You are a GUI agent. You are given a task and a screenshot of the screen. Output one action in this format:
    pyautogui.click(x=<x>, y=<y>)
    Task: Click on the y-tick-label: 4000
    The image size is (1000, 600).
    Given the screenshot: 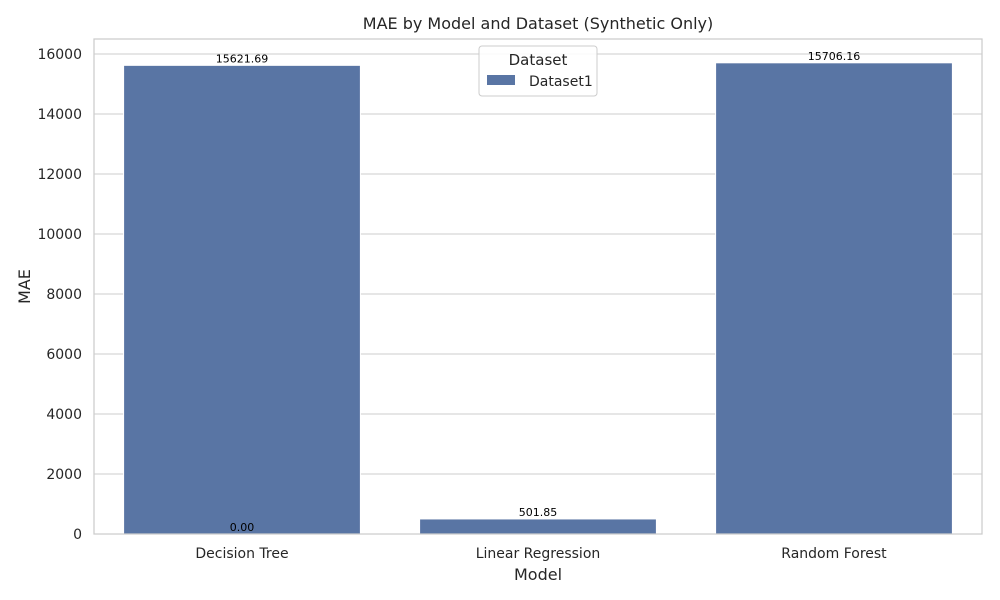 What is the action you would take?
    pyautogui.click(x=64, y=415)
    